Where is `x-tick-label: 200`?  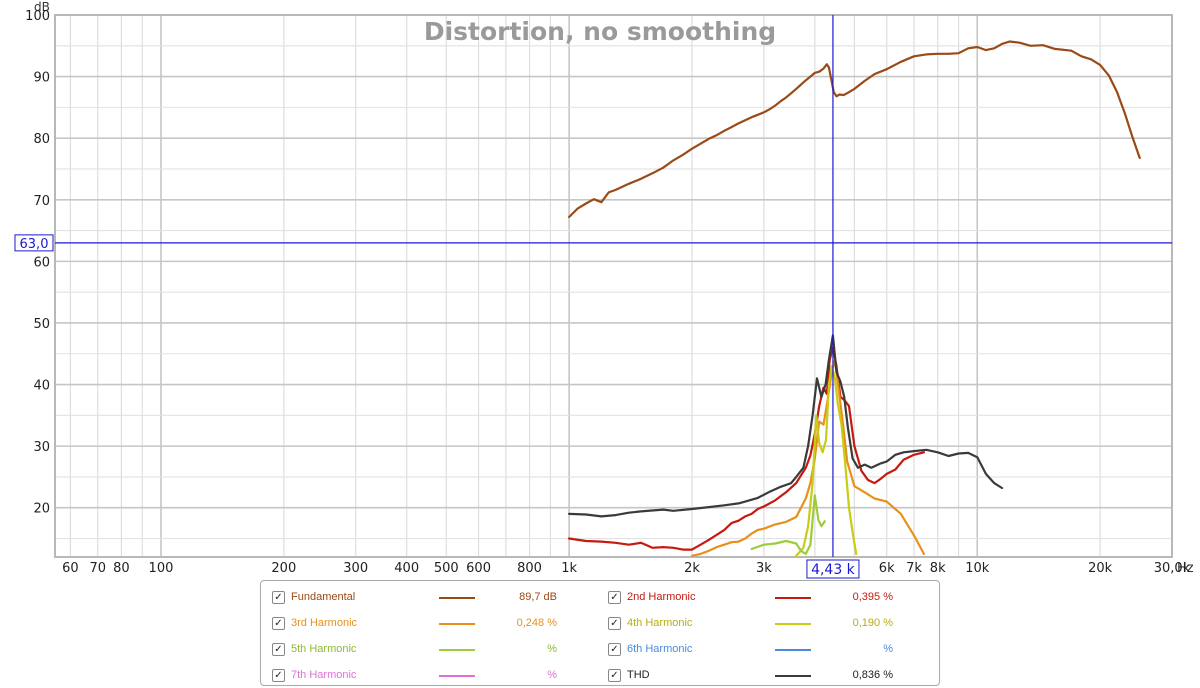 x-tick-label: 200 is located at coordinates (283, 568).